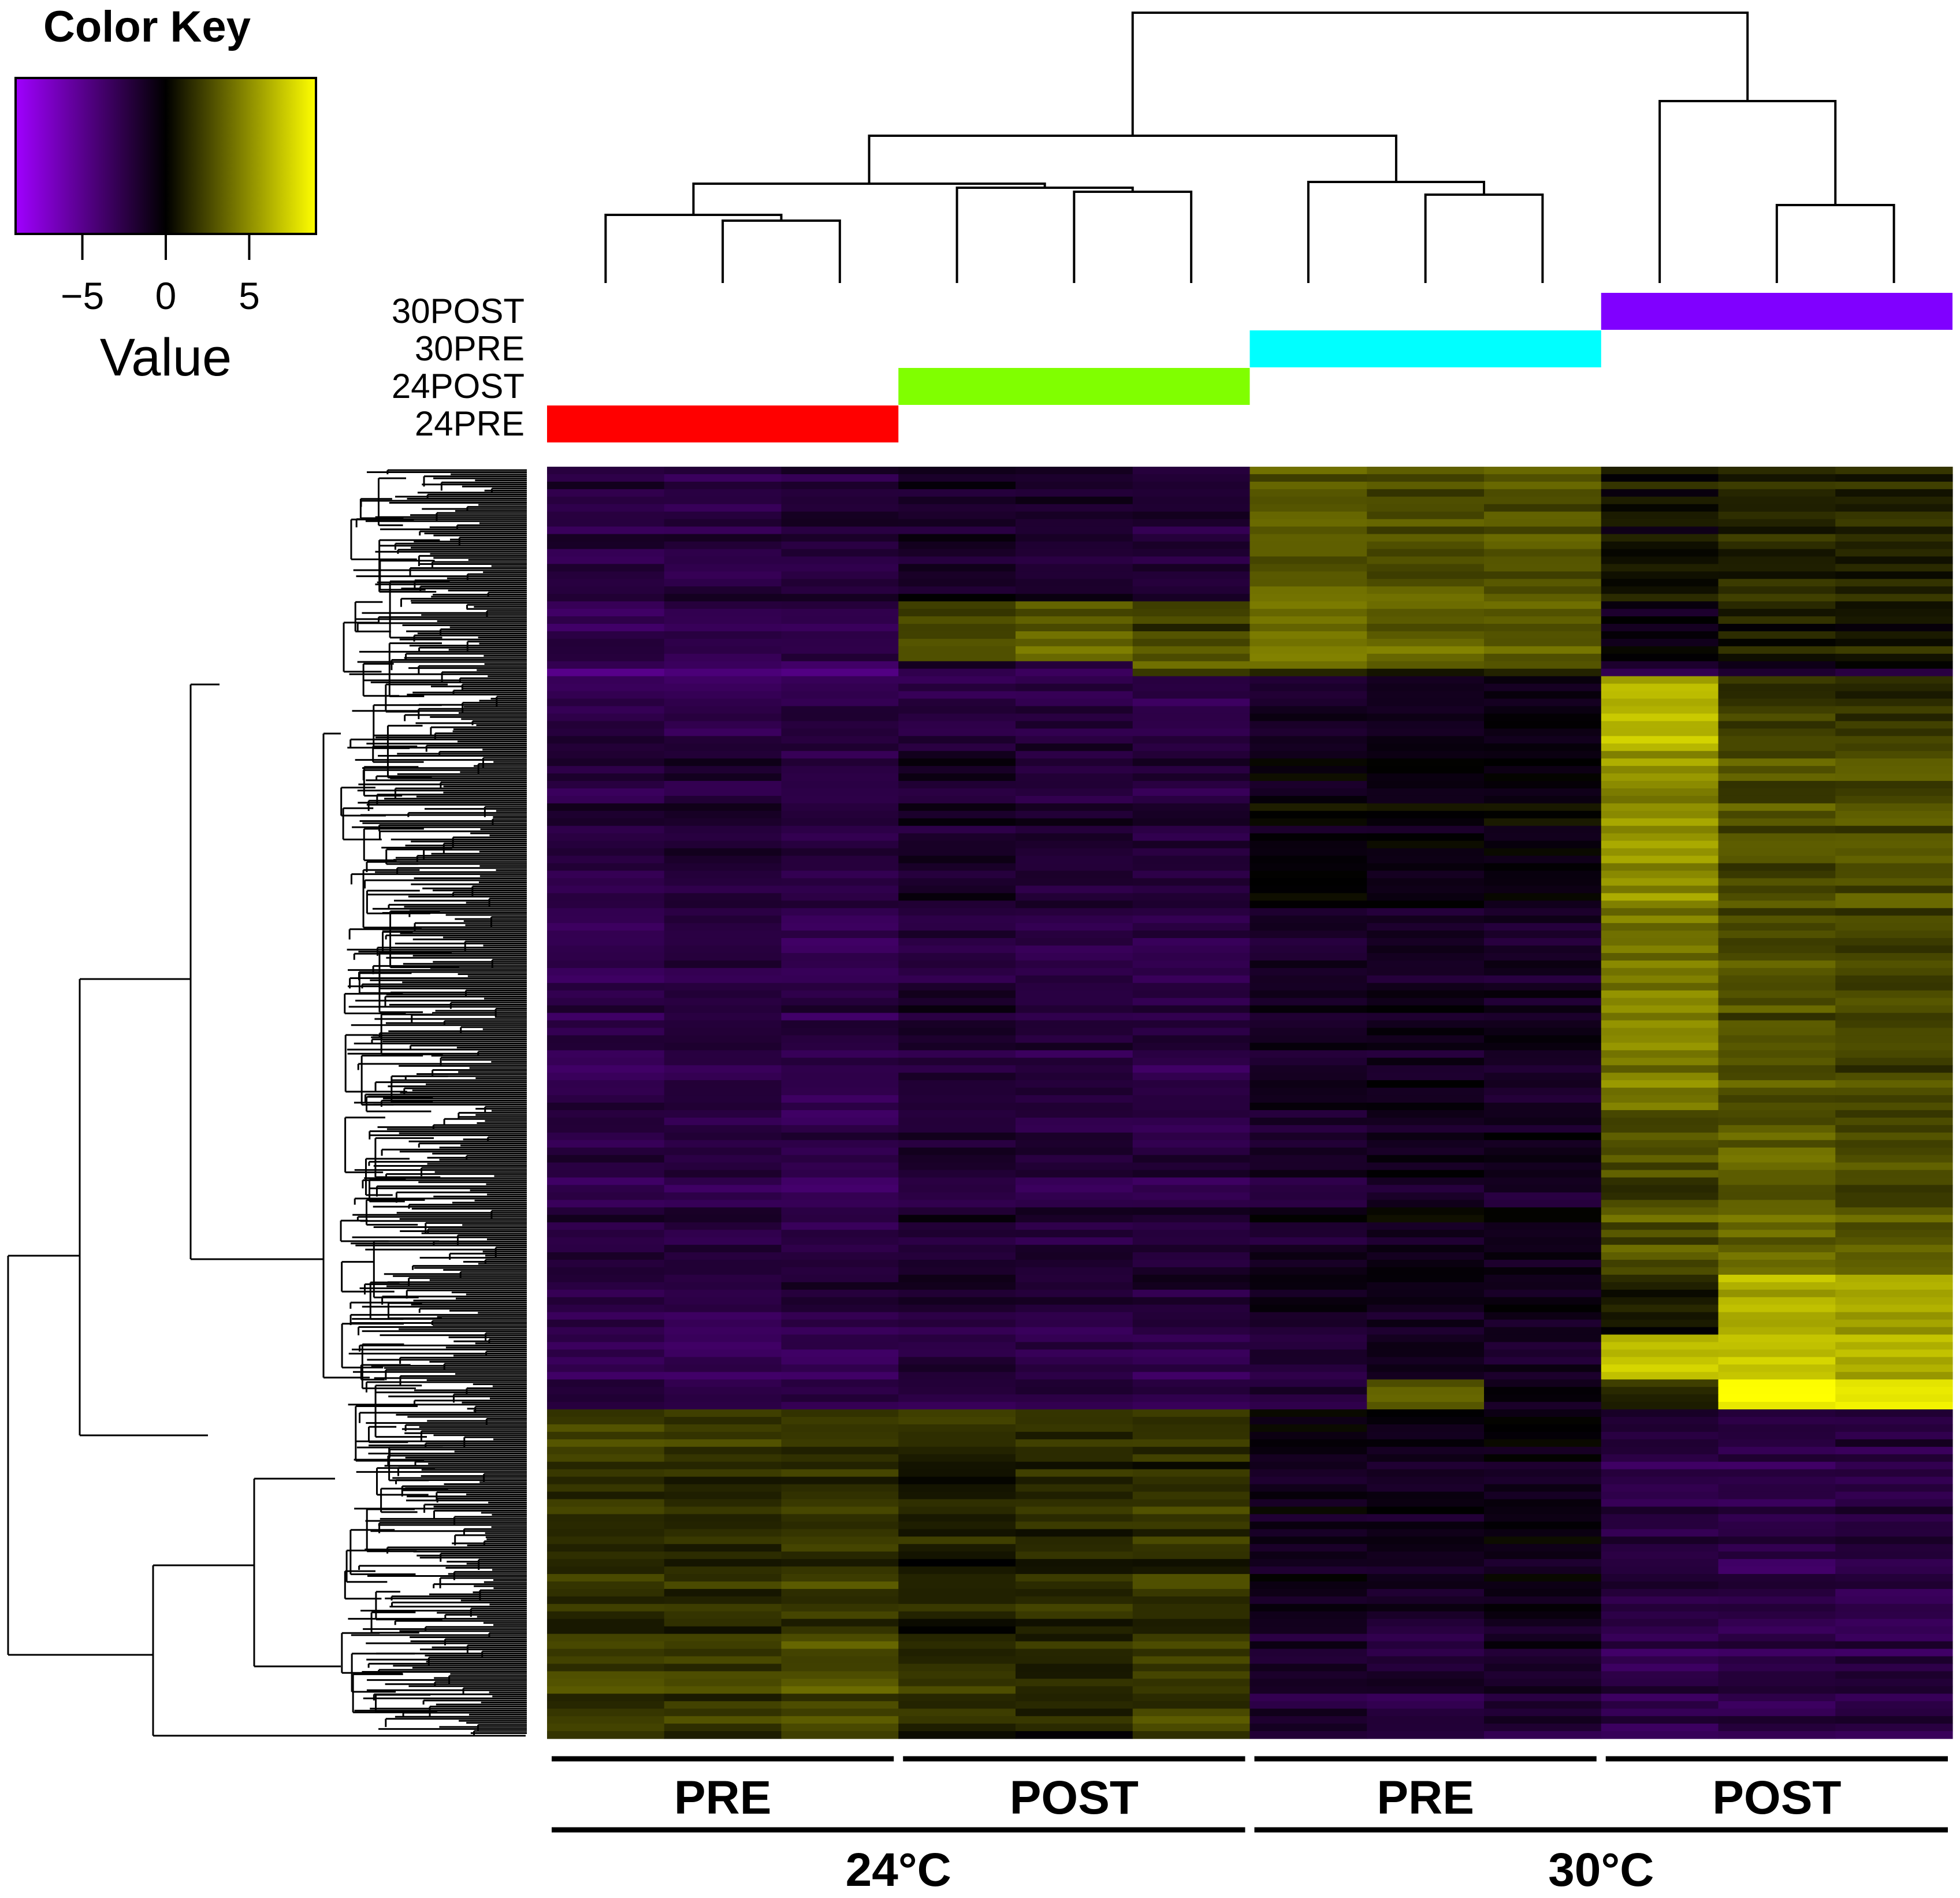  I want to click on condition-label: POST, so click(1074, 1798).